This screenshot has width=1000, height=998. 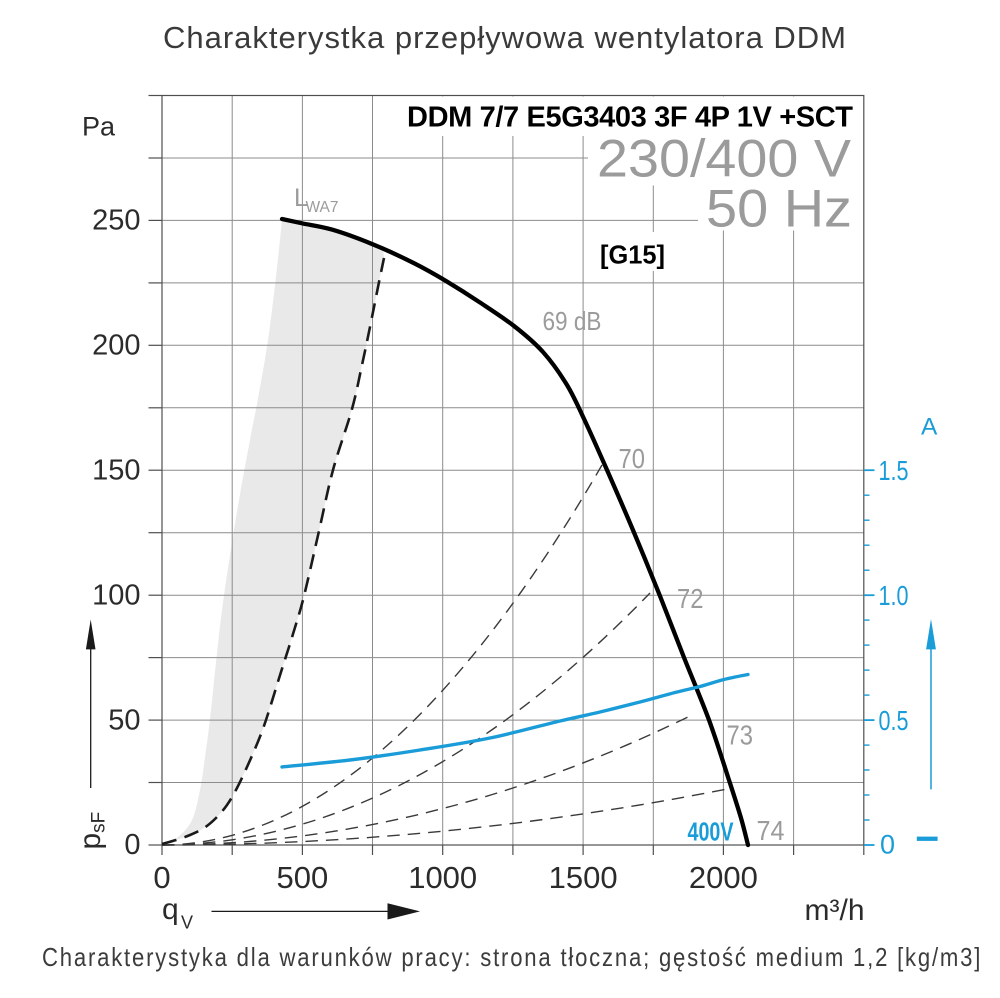 I want to click on svg-text: q, so click(x=170, y=909).